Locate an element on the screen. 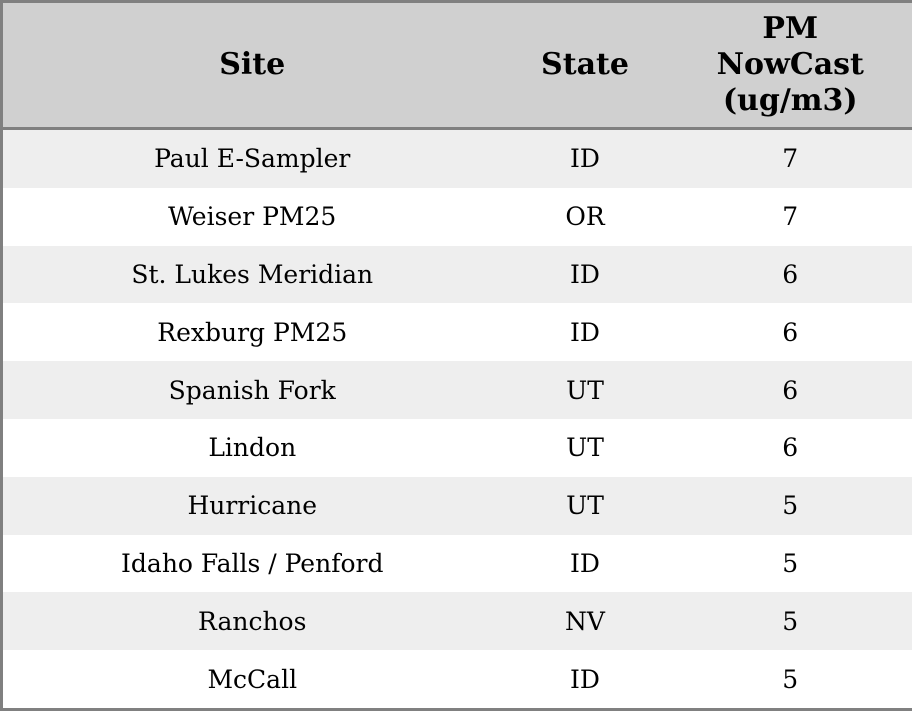 This screenshot has height=711, width=912. site-cell: Idaho Falls / Penford is located at coordinates (252, 563).